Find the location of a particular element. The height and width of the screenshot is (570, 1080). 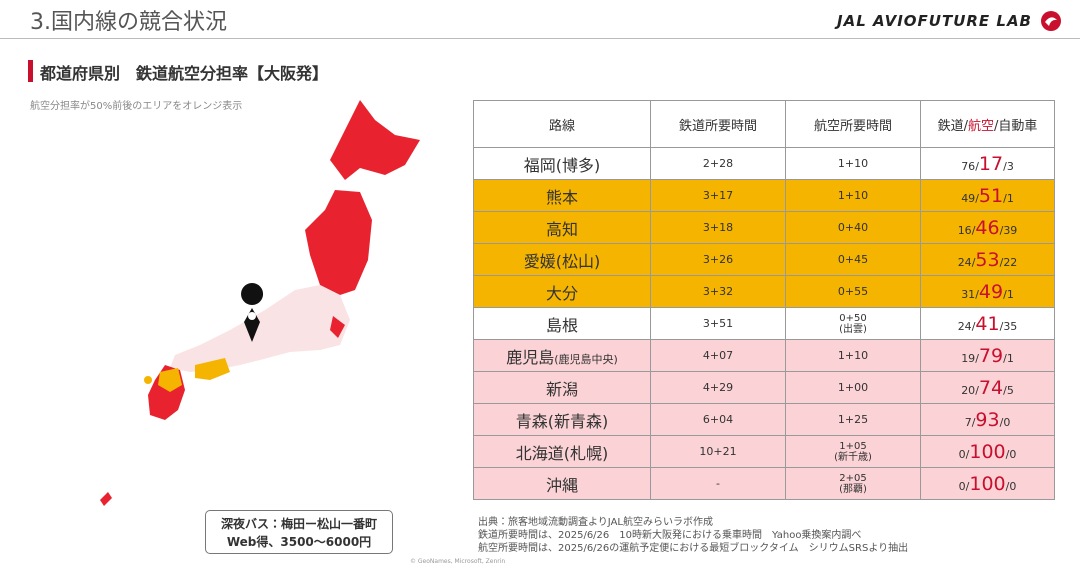

share-air: 46 is located at coordinates (987, 227).